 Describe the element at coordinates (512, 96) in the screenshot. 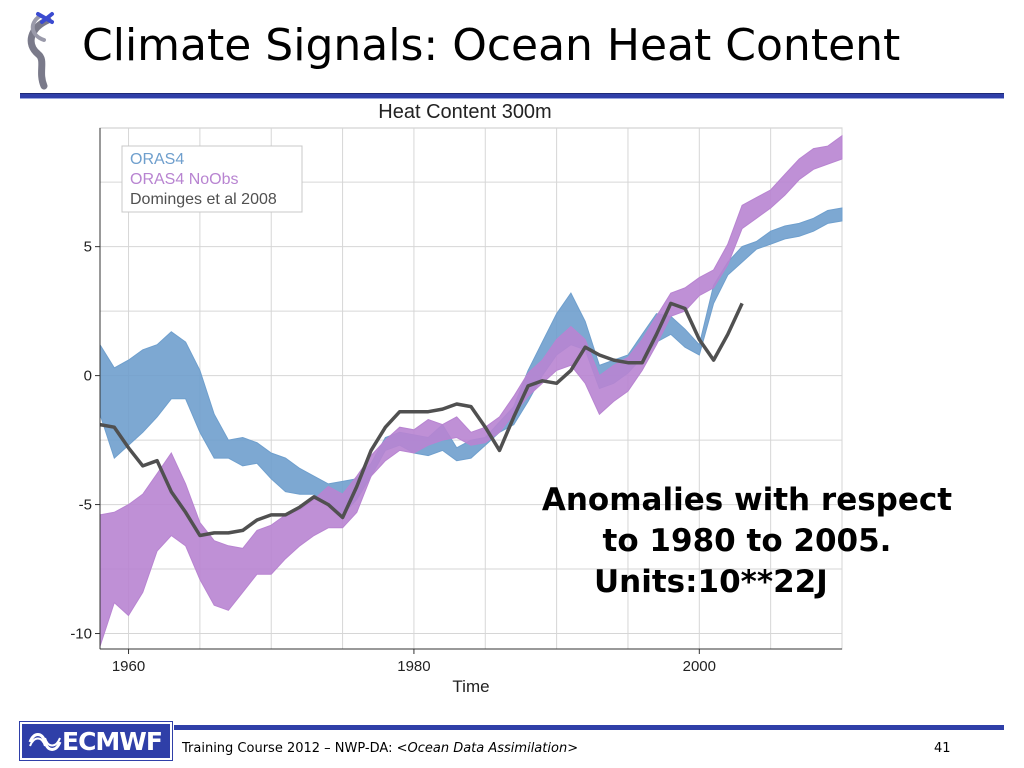

I see `title-divider` at that location.